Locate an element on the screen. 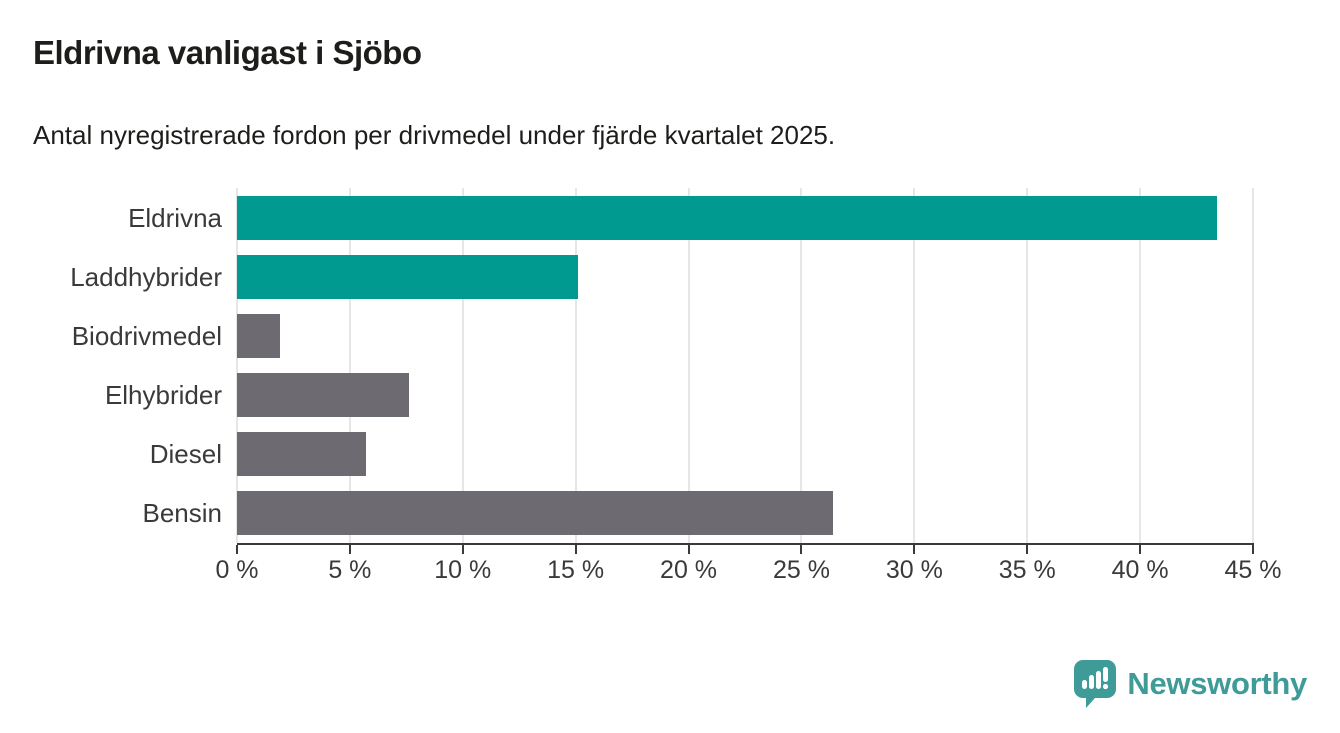 This screenshot has height=733, width=1340. x-tick-label-35: 35 % is located at coordinates (1027, 570).